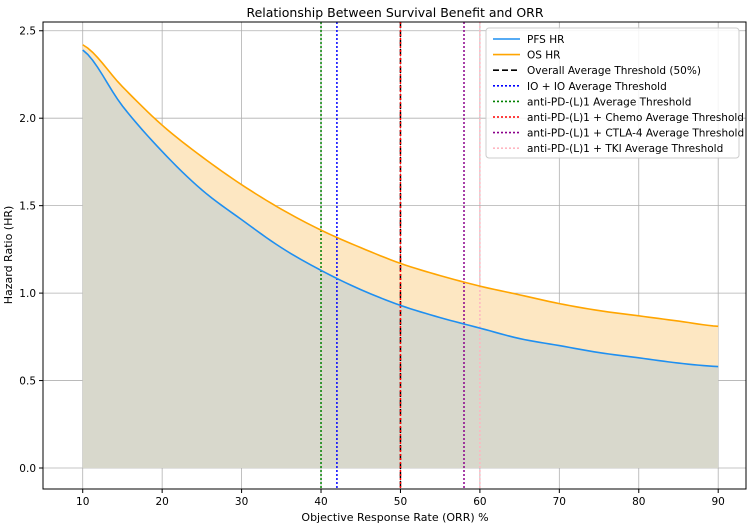  Describe the element at coordinates (320, 502) in the screenshot. I see `x-tick-label: 40` at that location.